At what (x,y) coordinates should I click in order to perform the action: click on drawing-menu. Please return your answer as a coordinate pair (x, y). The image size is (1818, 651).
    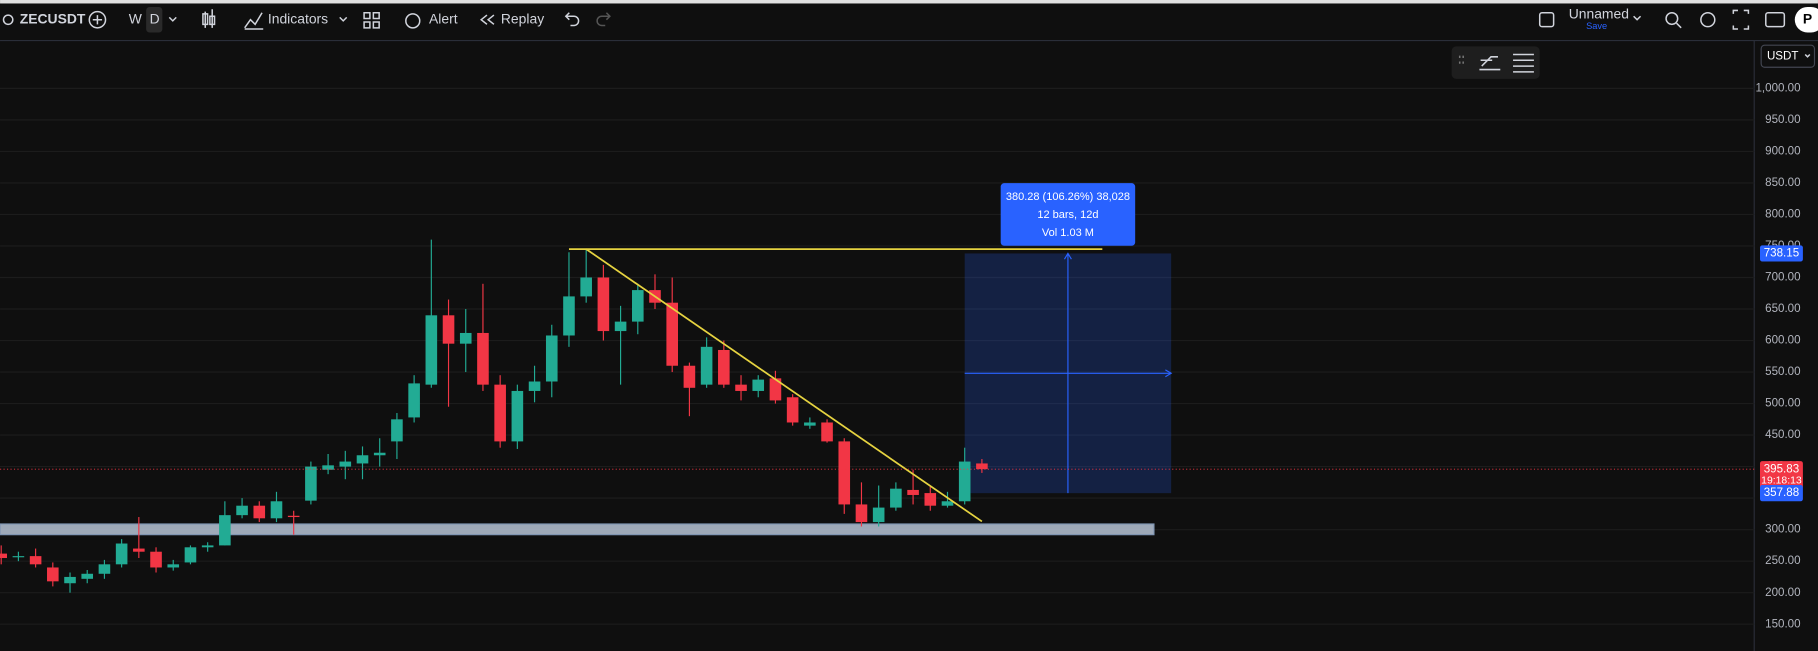
    Looking at the image, I should click on (1523, 63).